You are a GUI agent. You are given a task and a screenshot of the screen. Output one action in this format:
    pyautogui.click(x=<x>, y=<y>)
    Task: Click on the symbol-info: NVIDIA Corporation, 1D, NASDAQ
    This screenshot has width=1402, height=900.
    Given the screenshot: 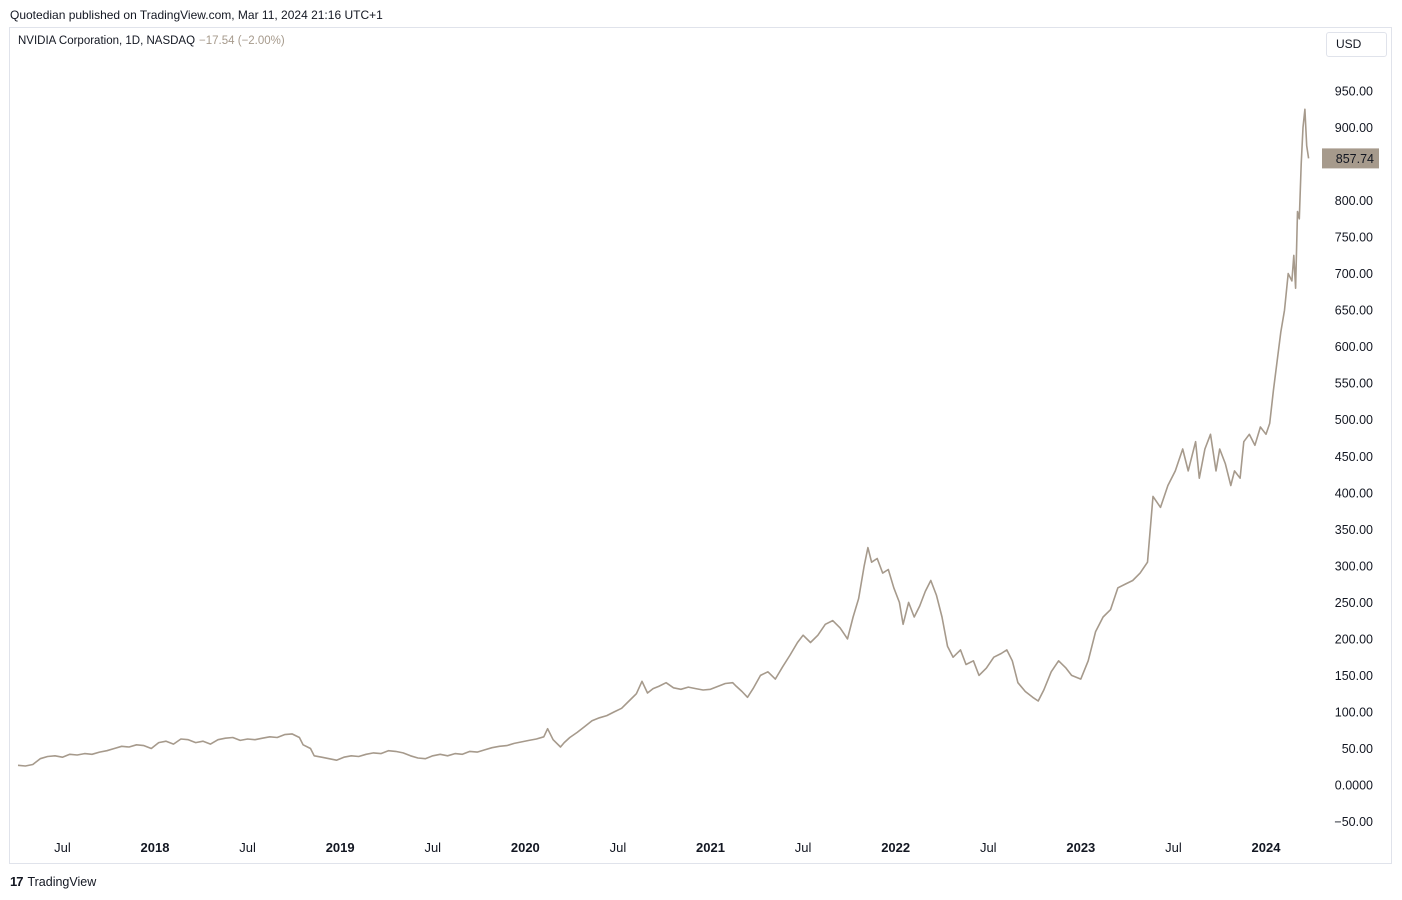 What is the action you would take?
    pyautogui.click(x=107, y=41)
    